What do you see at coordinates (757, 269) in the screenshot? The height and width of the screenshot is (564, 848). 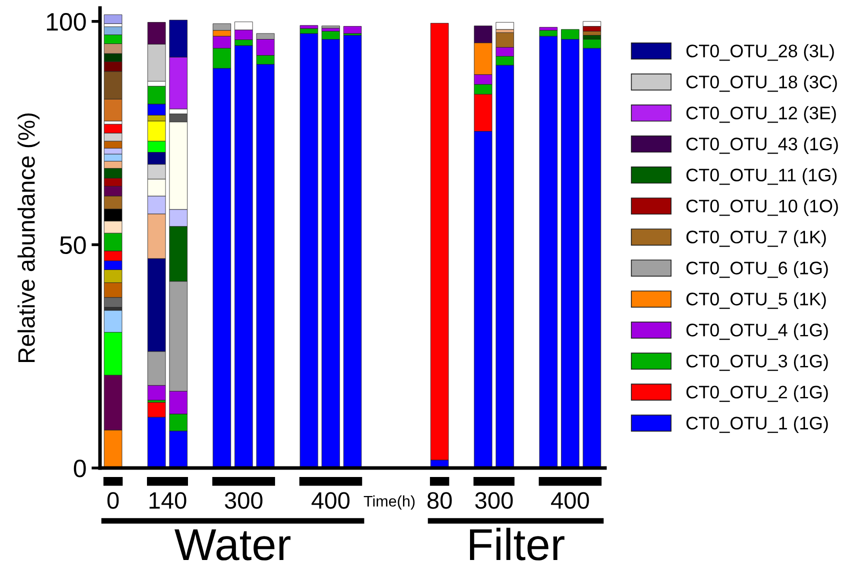 I see `legend-label: CT0_OTU_6 (1G)` at bounding box center [757, 269].